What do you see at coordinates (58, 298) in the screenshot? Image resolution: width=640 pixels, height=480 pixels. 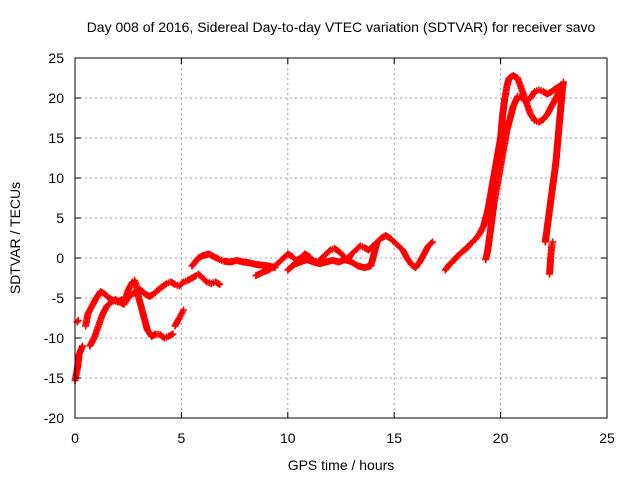 I see `y-tick-label: -5` at bounding box center [58, 298].